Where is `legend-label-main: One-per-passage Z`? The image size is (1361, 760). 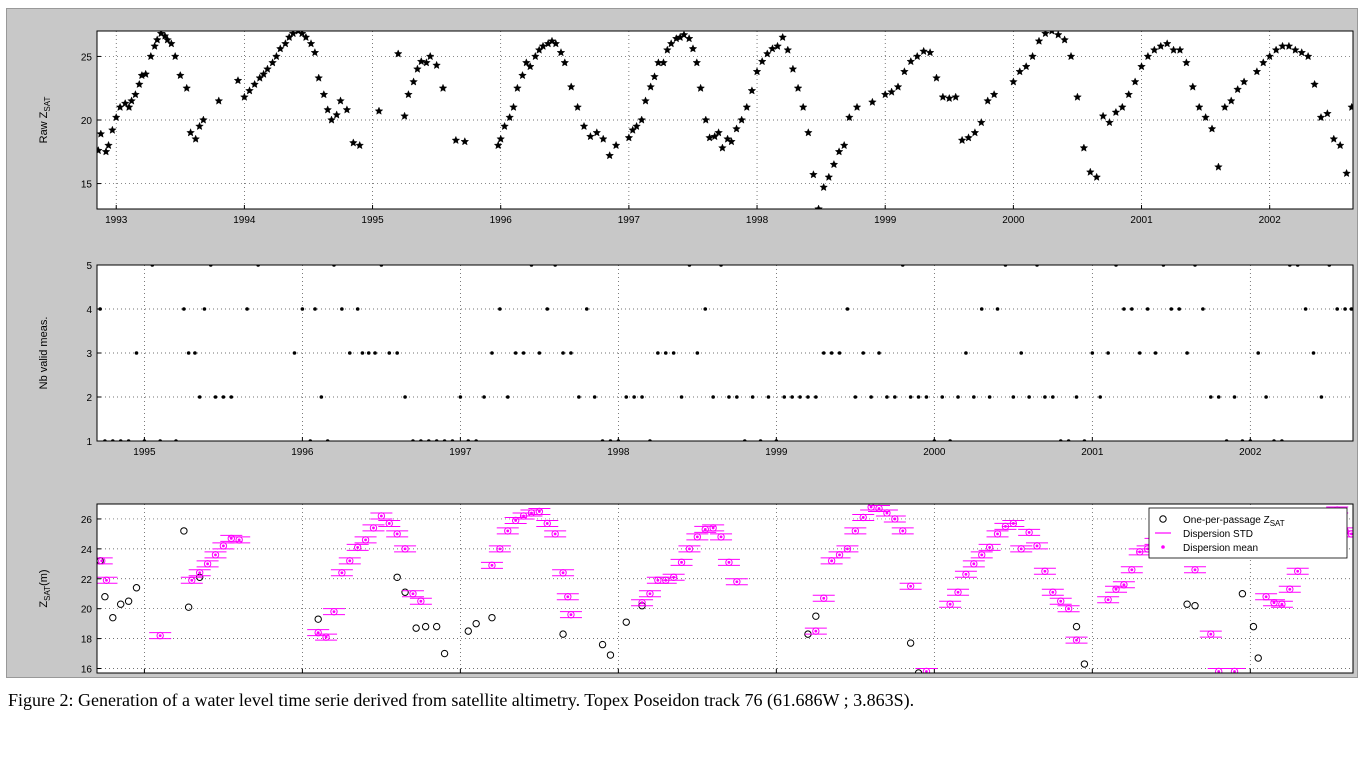 legend-label-main: One-per-passage Z is located at coordinates (1226, 520).